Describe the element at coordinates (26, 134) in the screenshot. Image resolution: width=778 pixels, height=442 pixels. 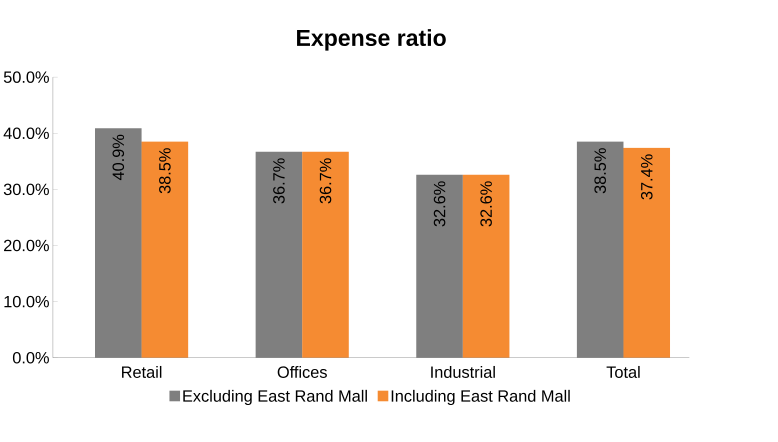
I see `y-tick-label: 40.0%` at that location.